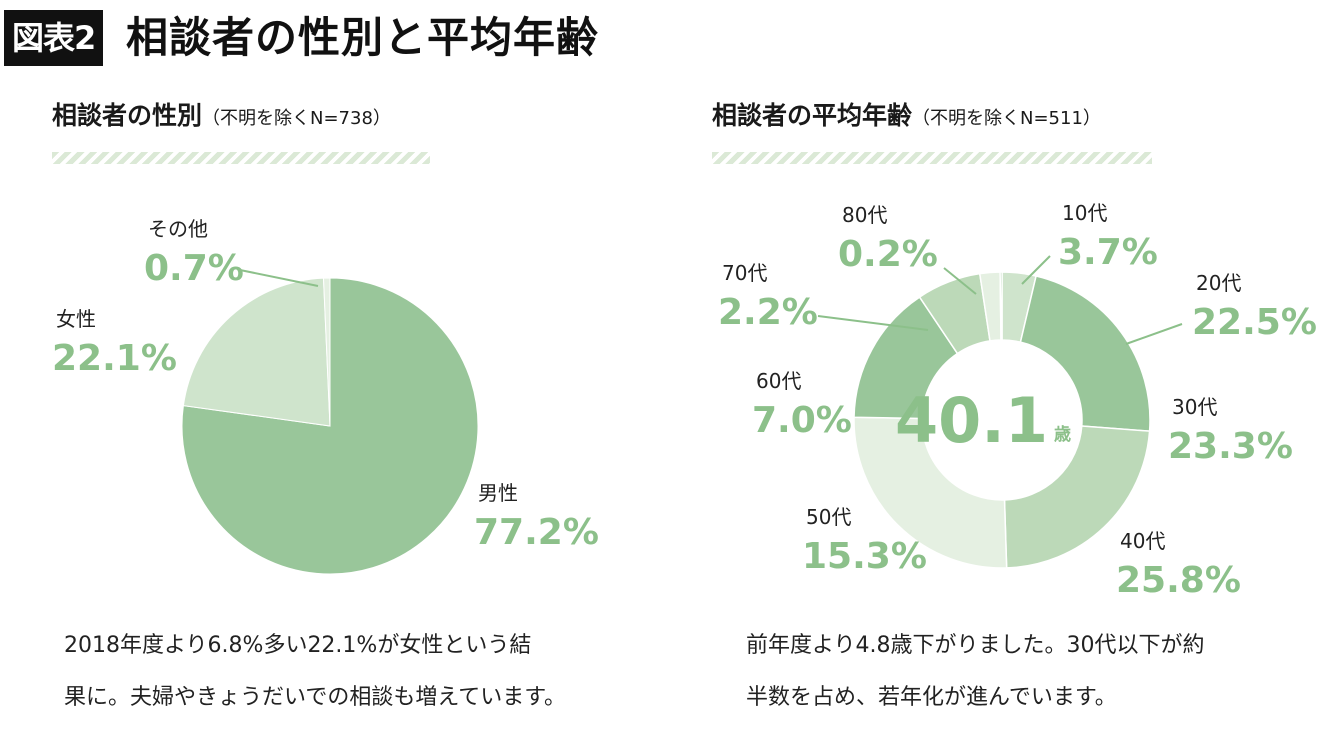 The width and height of the screenshot is (1340, 756). What do you see at coordinates (279, 278) in the screenshot?
I see `gender-other-leader-line` at bounding box center [279, 278].